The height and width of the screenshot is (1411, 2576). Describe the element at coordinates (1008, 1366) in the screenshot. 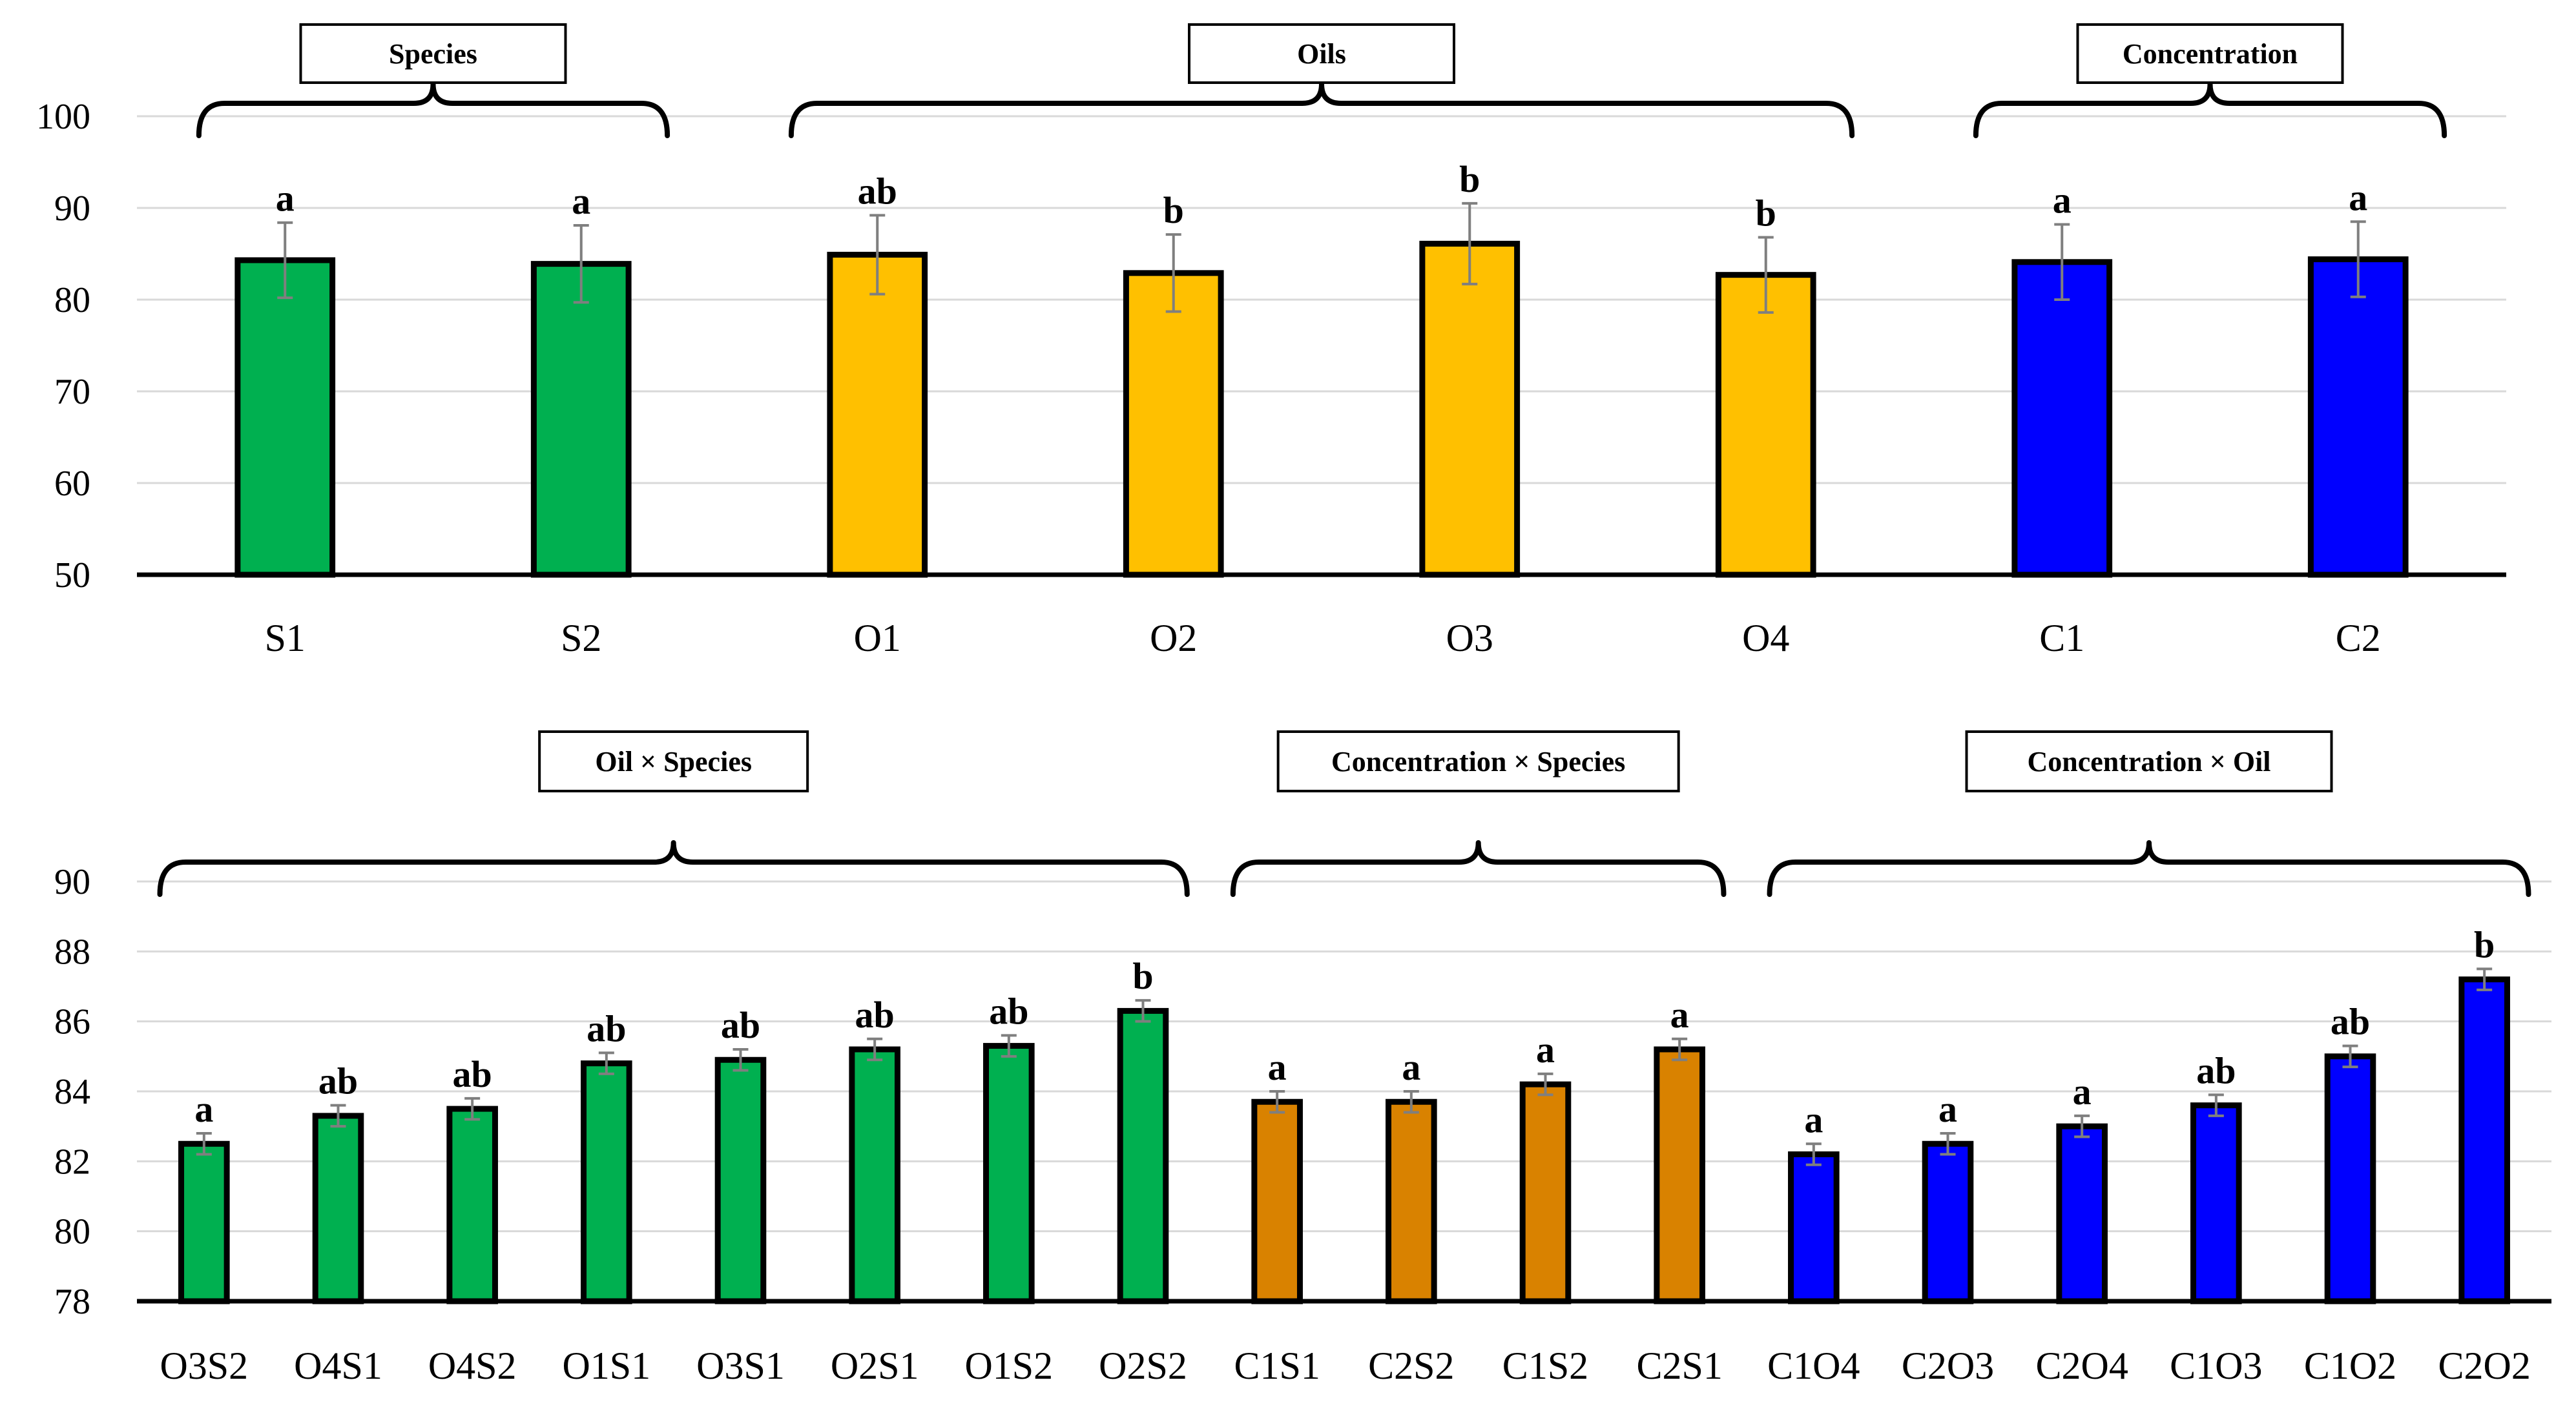

I see `p2-category-label: O1S2` at that location.